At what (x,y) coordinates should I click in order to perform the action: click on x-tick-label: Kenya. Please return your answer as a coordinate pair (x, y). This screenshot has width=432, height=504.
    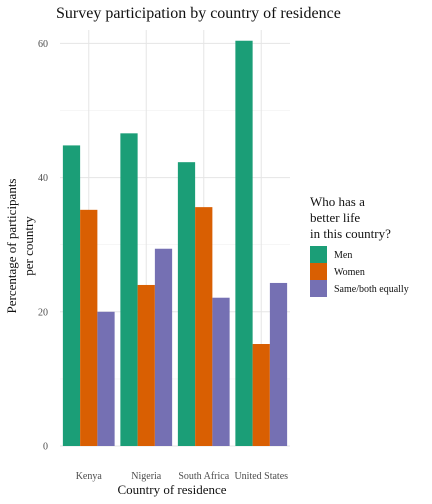
    Looking at the image, I should click on (89, 476).